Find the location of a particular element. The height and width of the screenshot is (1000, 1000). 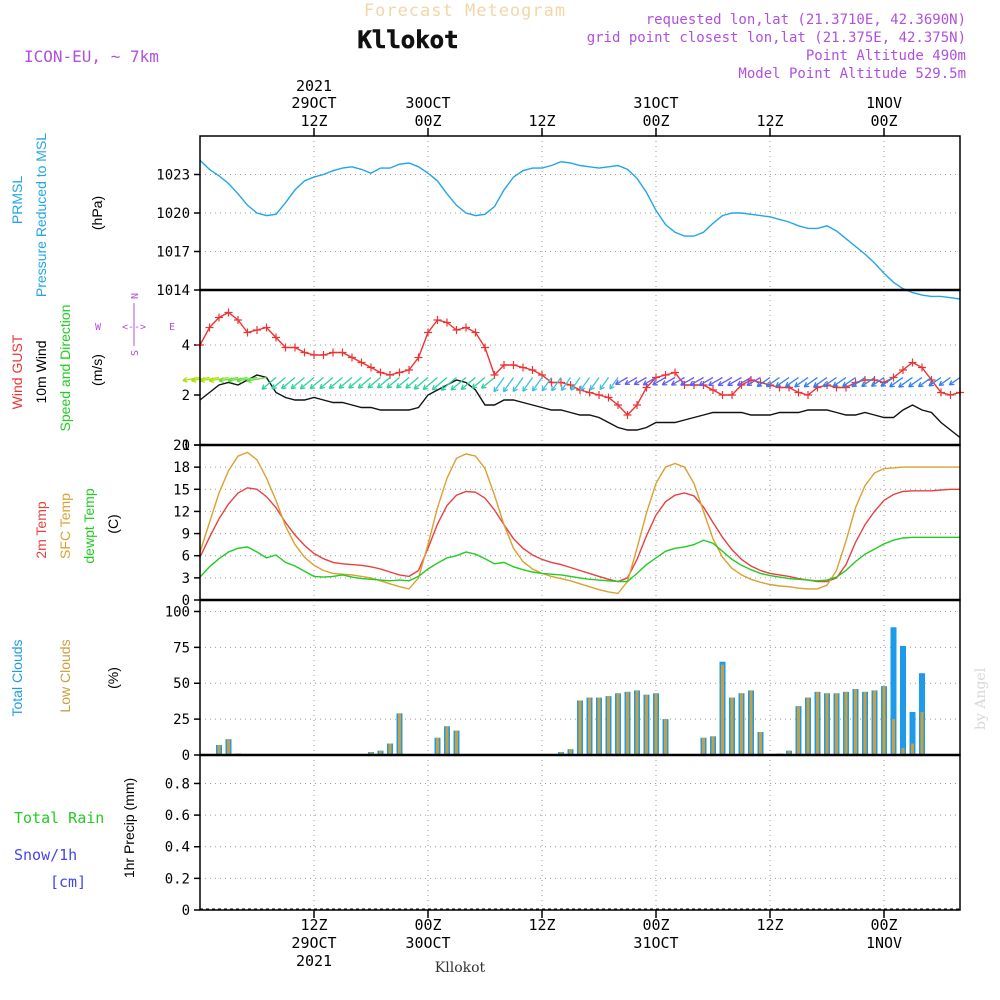

location-title: Kllokot is located at coordinates (407, 40).